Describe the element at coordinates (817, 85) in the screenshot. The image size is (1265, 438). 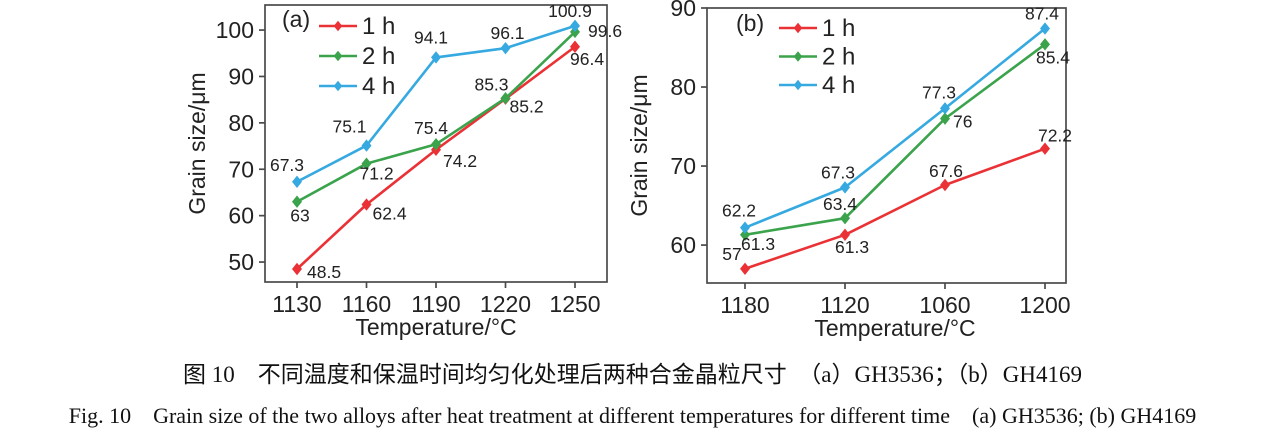
I see `legend-item-4h: 4 h` at that location.